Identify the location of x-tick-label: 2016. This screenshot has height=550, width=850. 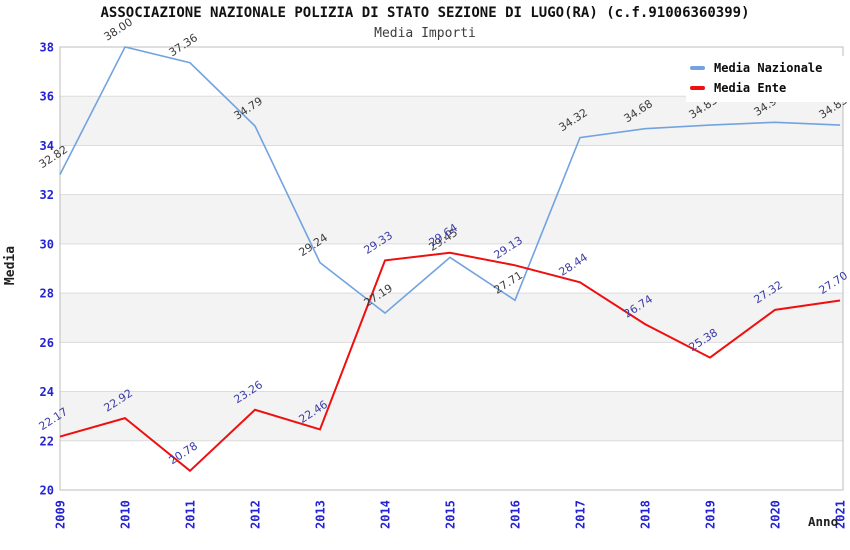
(516, 514).